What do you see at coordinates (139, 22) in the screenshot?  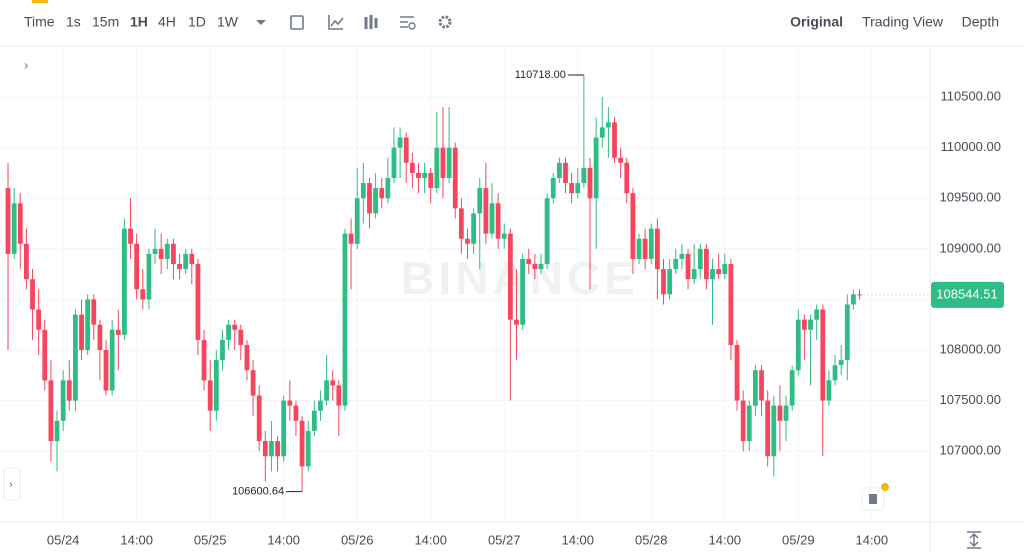 I see `interval-option: 1H` at bounding box center [139, 22].